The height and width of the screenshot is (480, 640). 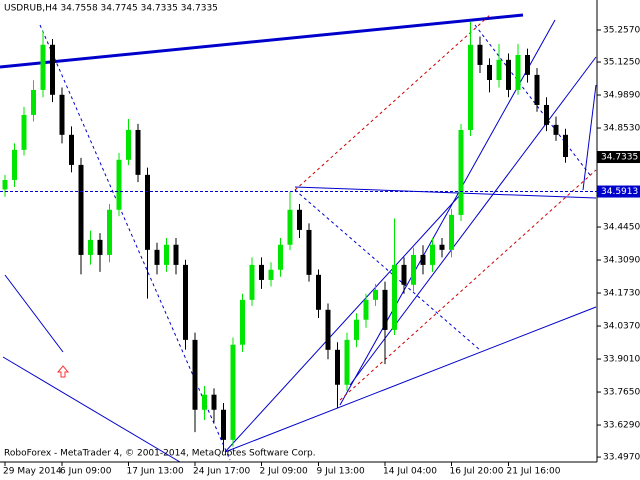 I want to click on y-tick-label: 34.4450, so click(x=621, y=228).